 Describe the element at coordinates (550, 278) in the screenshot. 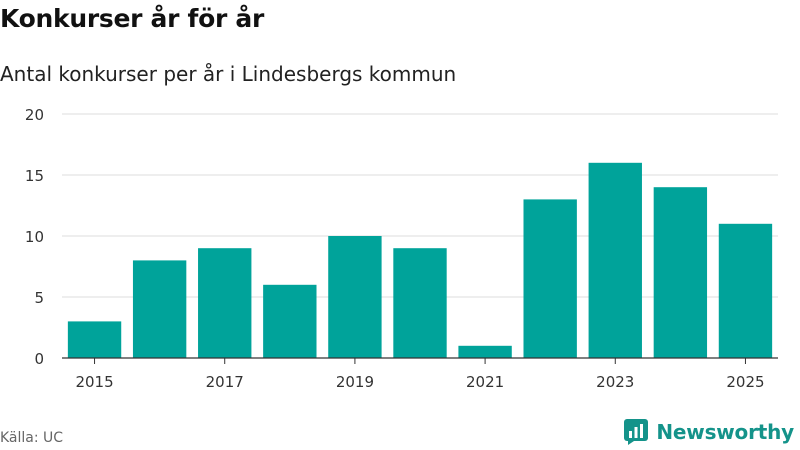

I see `bar-2022` at that location.